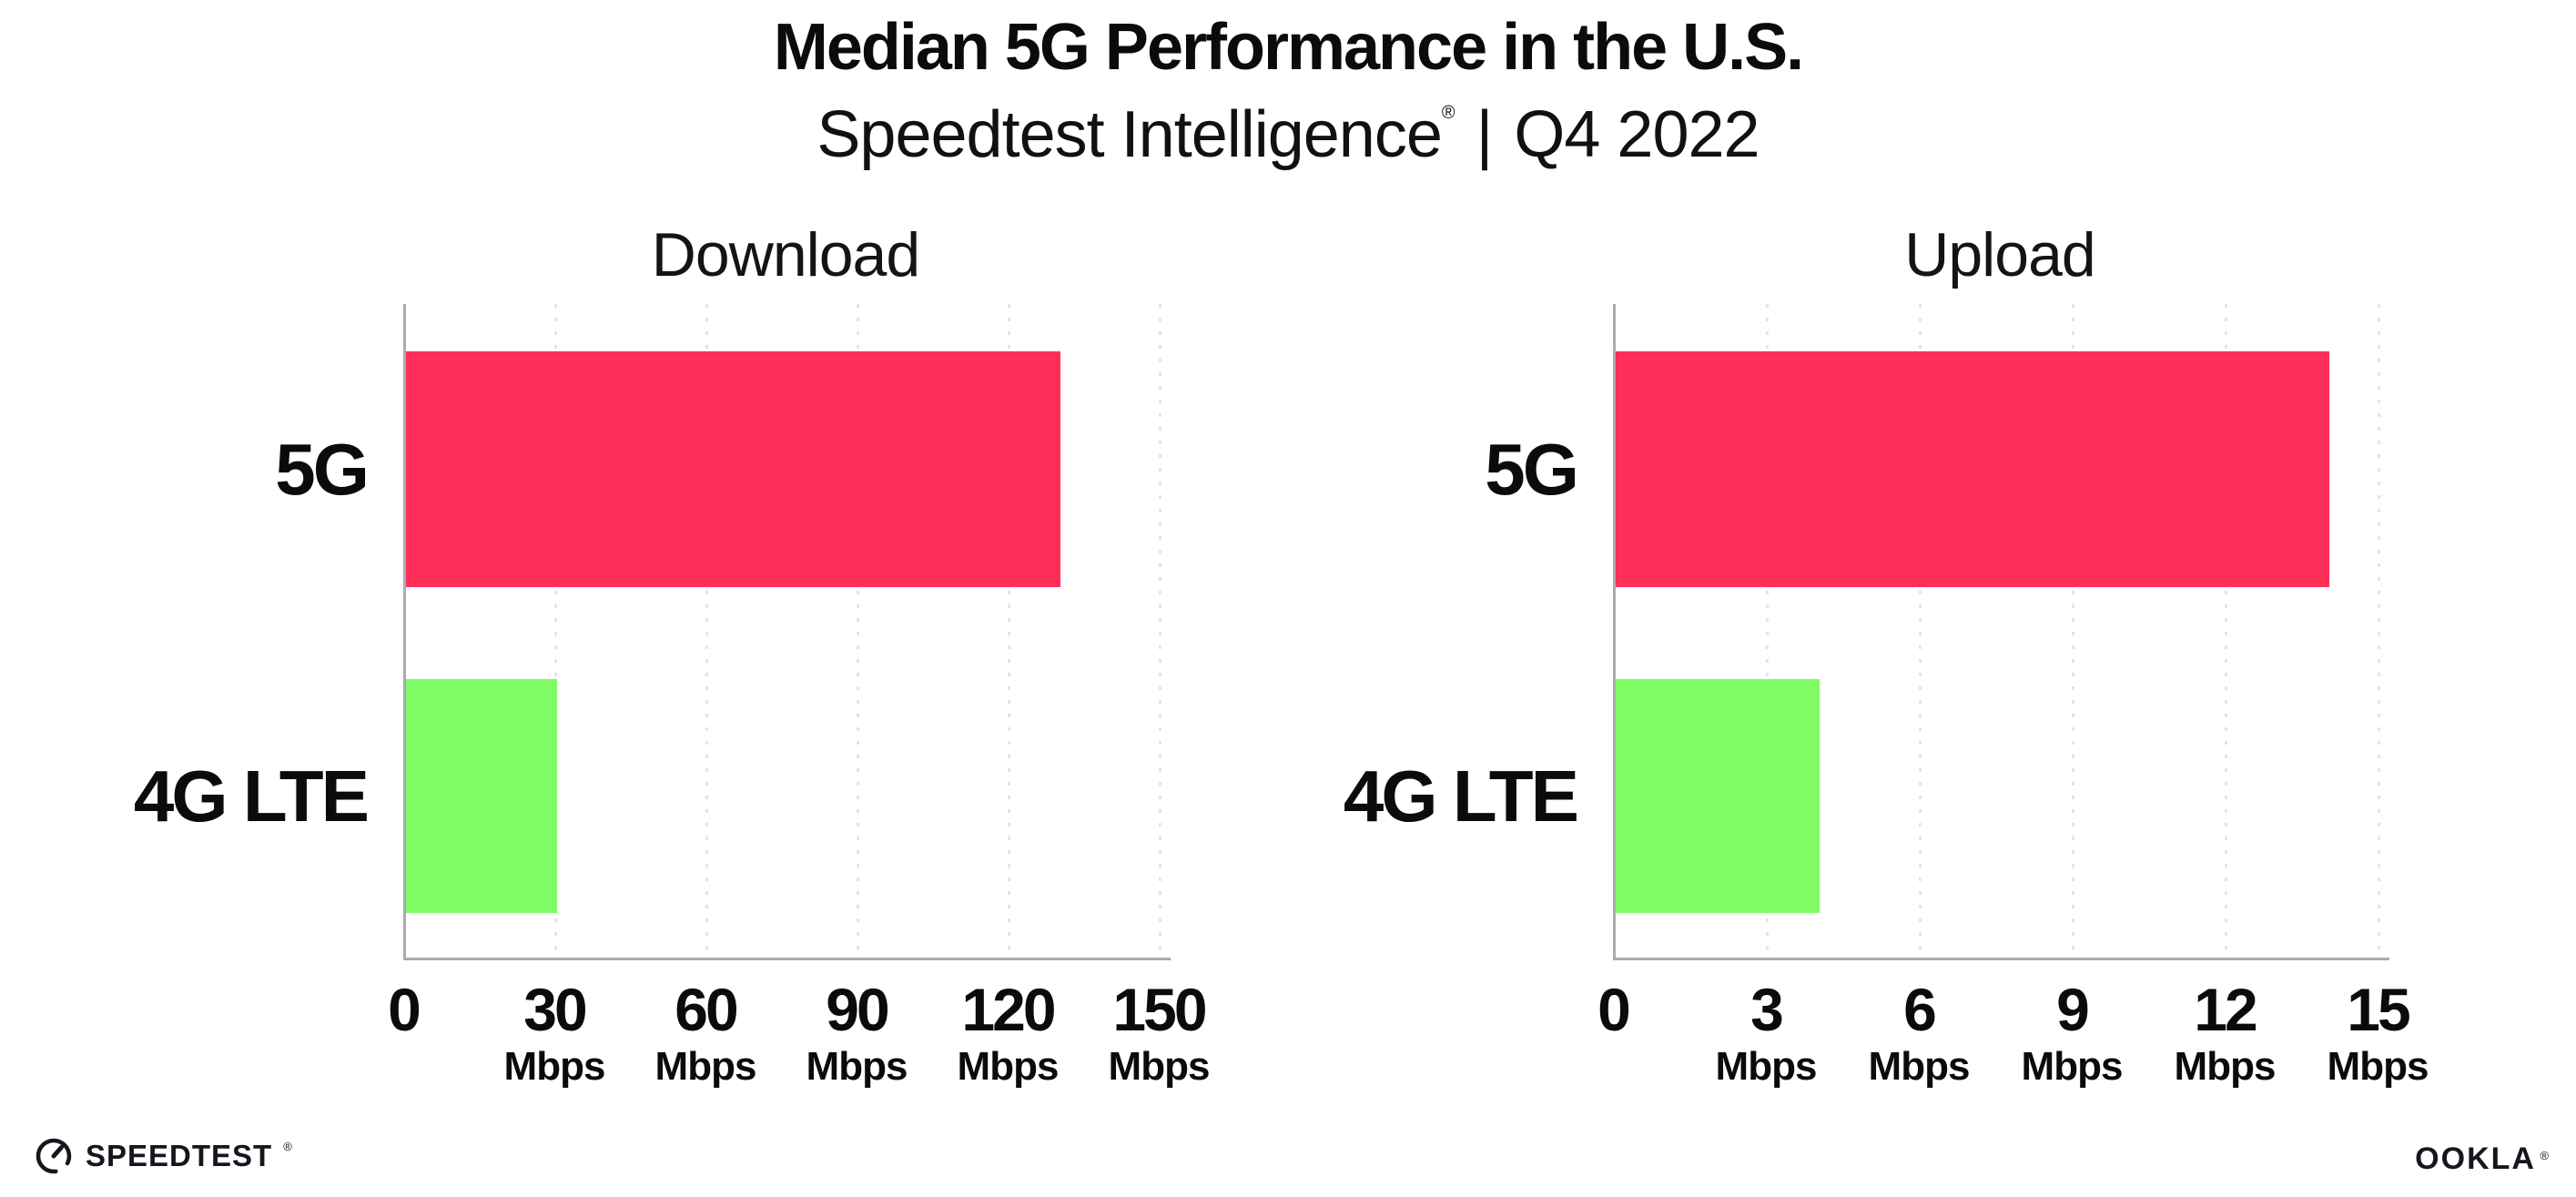 The image size is (2576, 1197). I want to click on x-tick: 9 Mbps, so click(2072, 1033).